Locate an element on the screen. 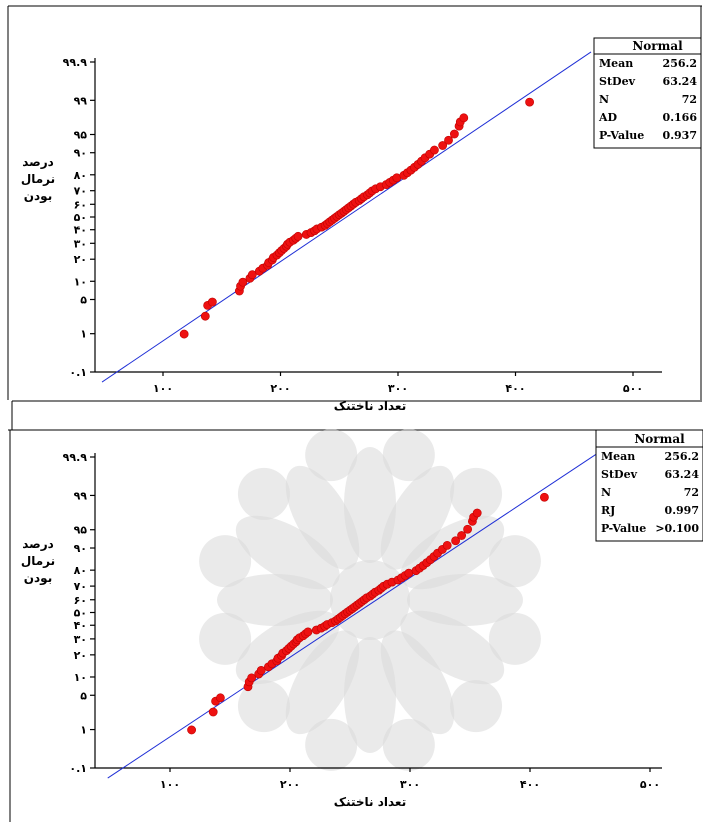  legend-stat-label: AD is located at coordinates (608, 117).